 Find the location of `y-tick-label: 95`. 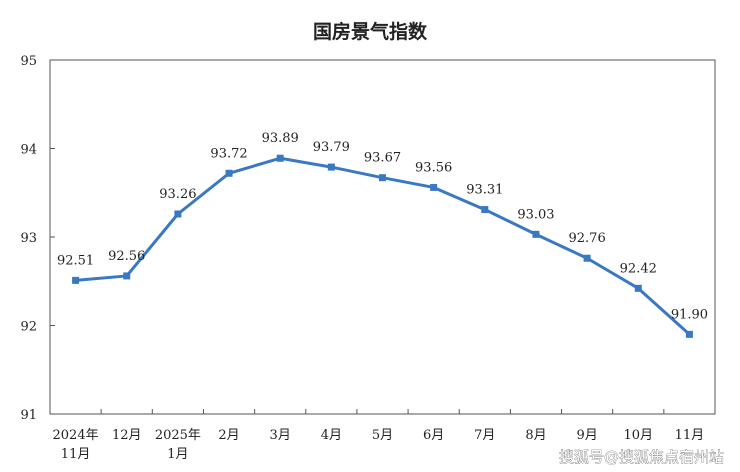

y-tick-label: 95 is located at coordinates (28, 61).